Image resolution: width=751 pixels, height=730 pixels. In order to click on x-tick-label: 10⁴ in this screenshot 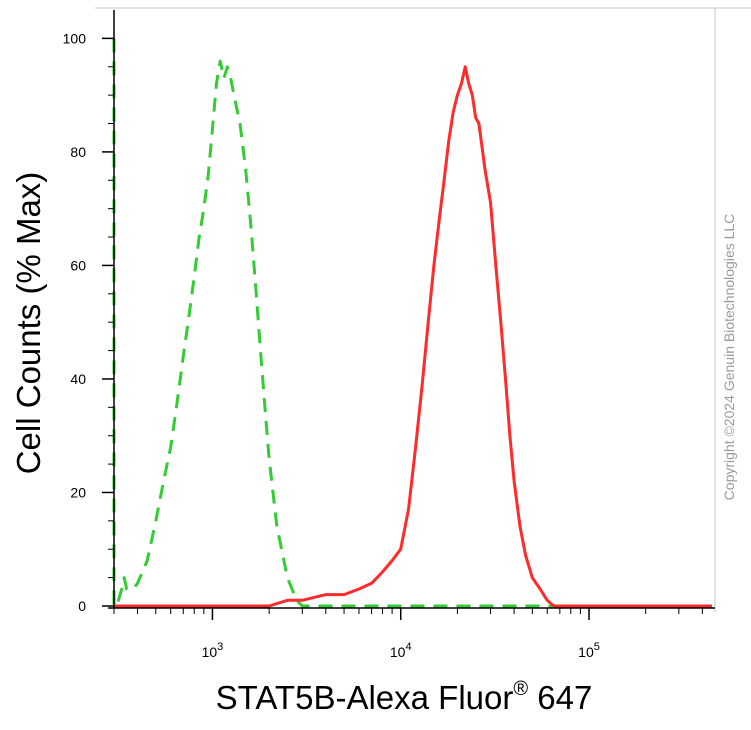, I will do `click(401, 650)`.